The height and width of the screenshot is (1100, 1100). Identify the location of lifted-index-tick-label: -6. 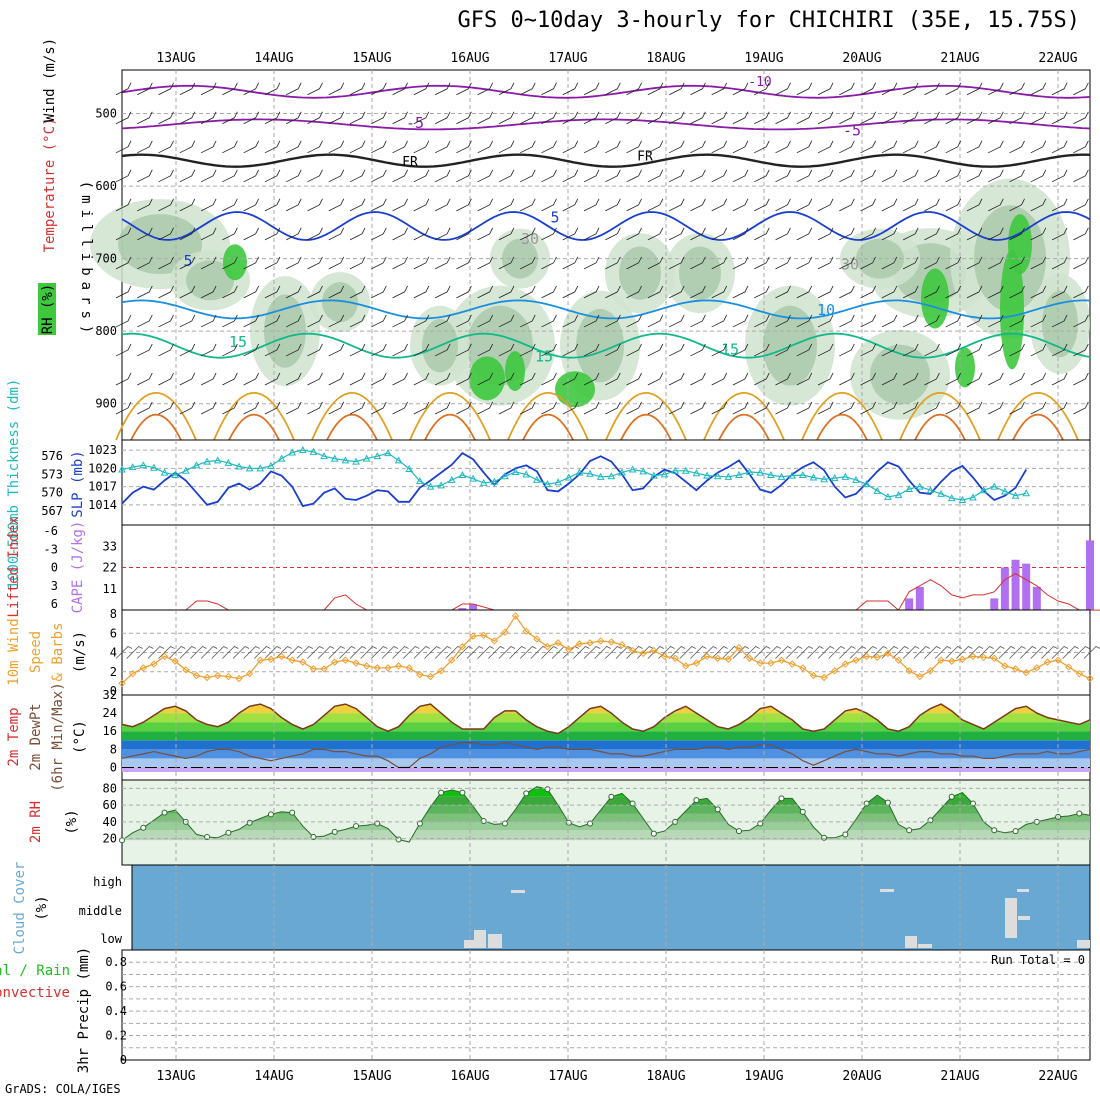
(51, 531).